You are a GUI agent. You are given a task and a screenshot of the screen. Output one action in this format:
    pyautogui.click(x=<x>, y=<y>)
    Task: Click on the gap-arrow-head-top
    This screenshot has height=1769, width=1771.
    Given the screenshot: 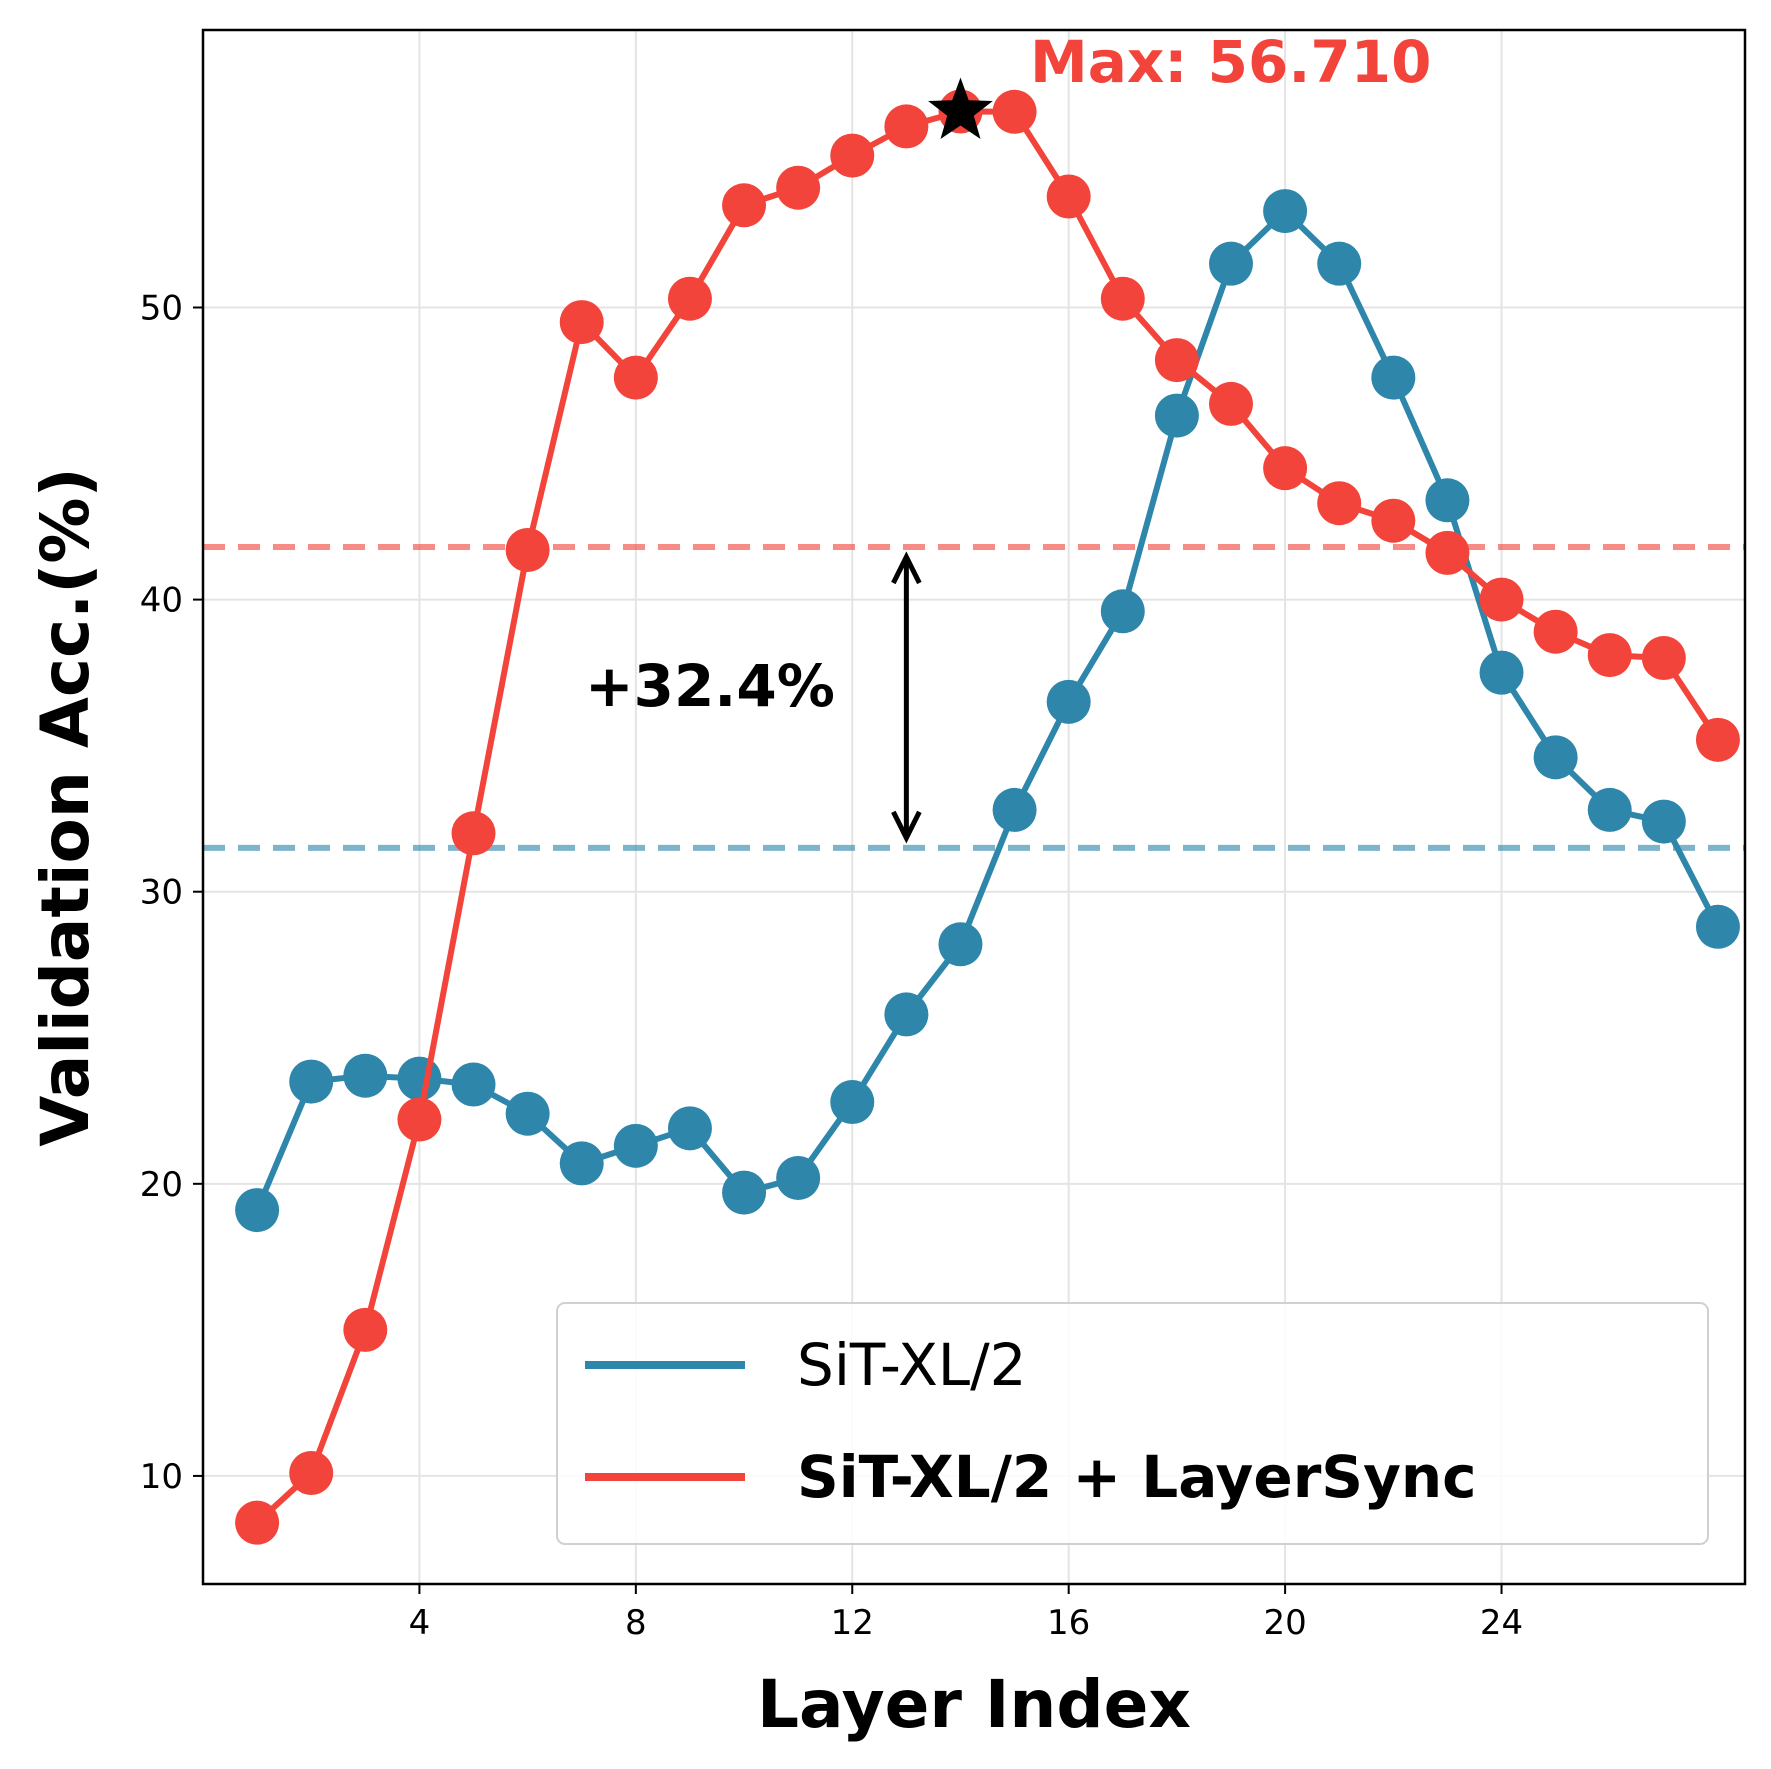 What is the action you would take?
    pyautogui.click(x=906, y=568)
    